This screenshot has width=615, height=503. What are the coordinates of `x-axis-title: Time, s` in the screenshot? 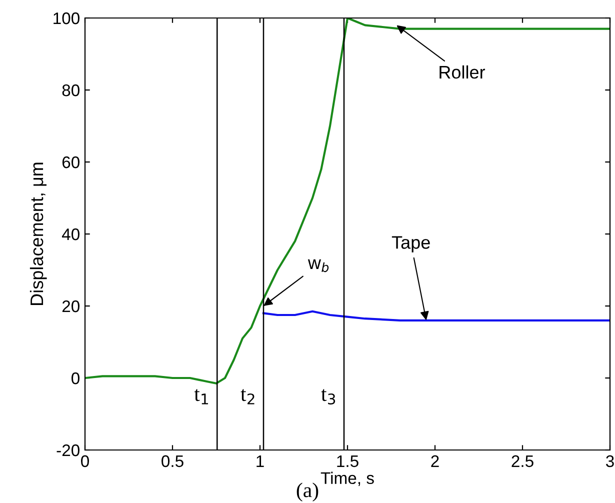 It's located at (347, 479).